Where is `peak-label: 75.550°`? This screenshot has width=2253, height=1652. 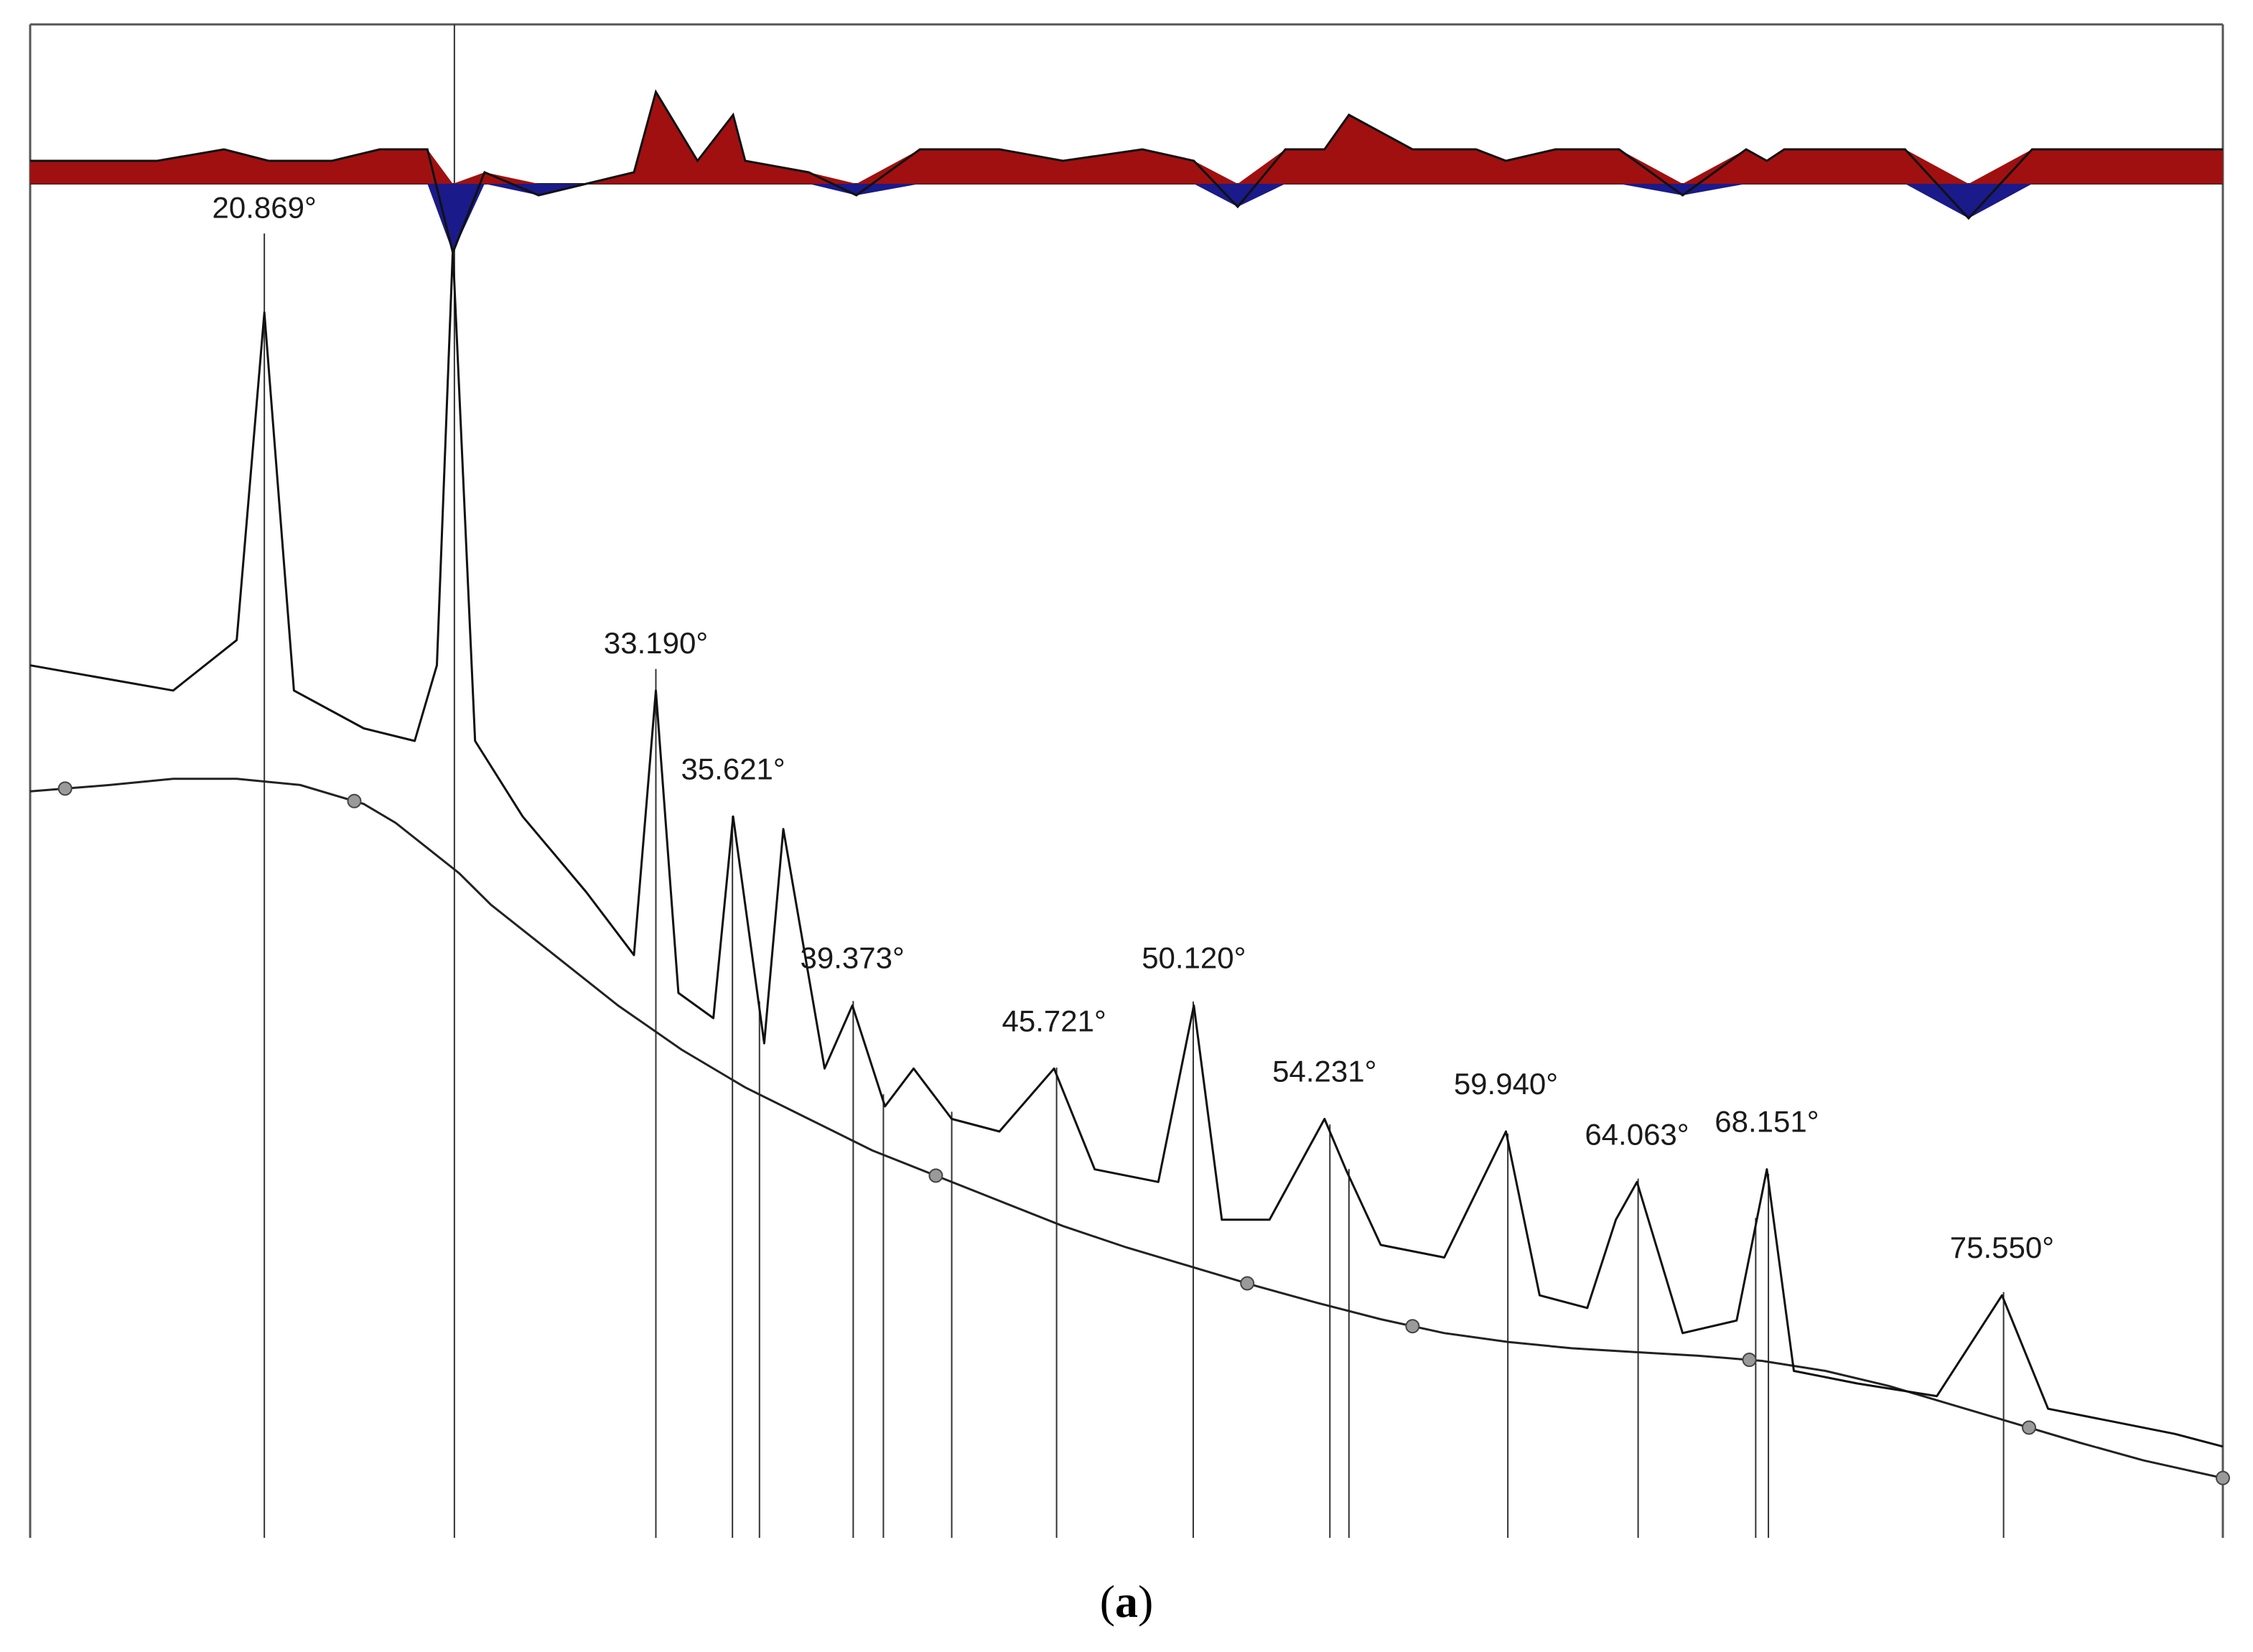 peak-label: 75.550° is located at coordinates (2002, 1247).